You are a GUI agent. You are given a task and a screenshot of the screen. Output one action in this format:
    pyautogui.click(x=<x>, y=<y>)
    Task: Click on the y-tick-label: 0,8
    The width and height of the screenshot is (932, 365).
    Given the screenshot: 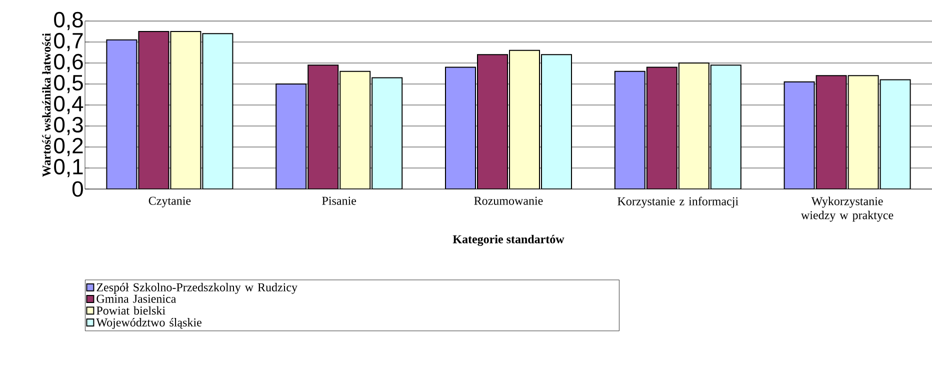 What is the action you would take?
    pyautogui.click(x=68, y=21)
    